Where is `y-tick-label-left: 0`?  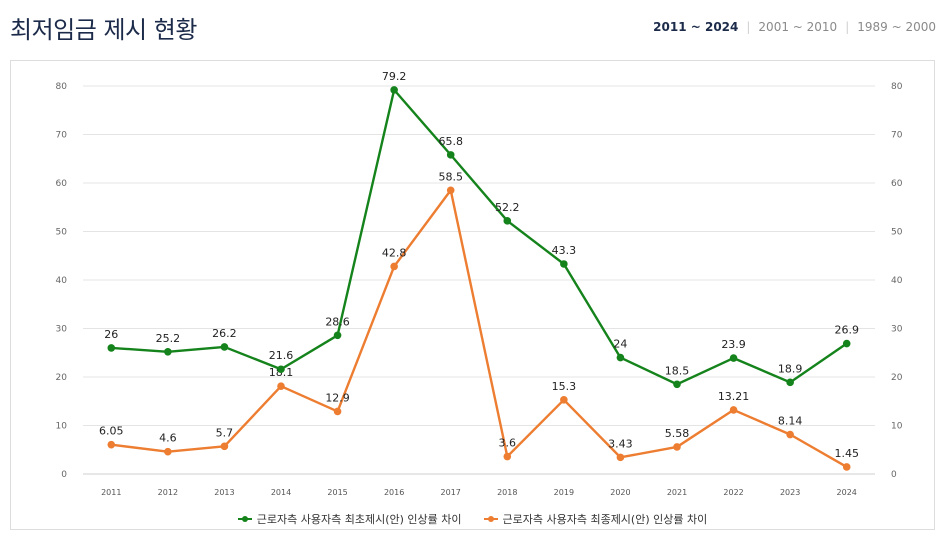 y-tick-label-left: 0 is located at coordinates (64, 475).